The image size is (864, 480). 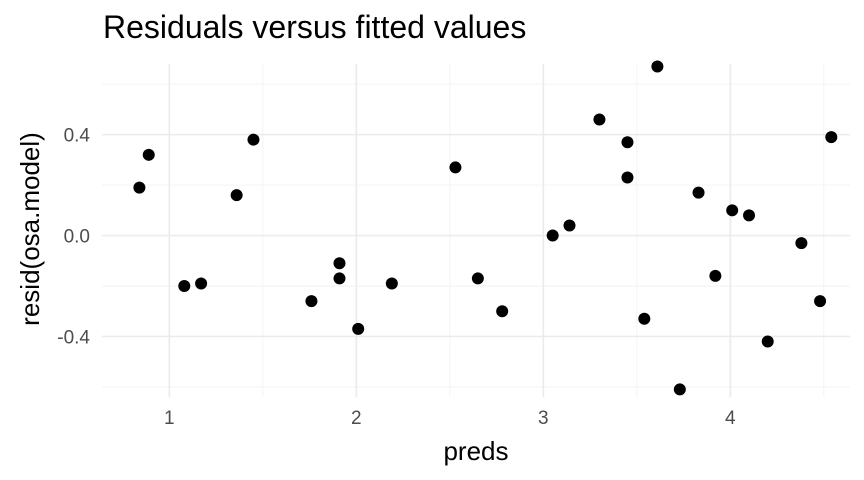 What do you see at coordinates (356, 418) in the screenshot?
I see `x-tick-label: 2` at bounding box center [356, 418].